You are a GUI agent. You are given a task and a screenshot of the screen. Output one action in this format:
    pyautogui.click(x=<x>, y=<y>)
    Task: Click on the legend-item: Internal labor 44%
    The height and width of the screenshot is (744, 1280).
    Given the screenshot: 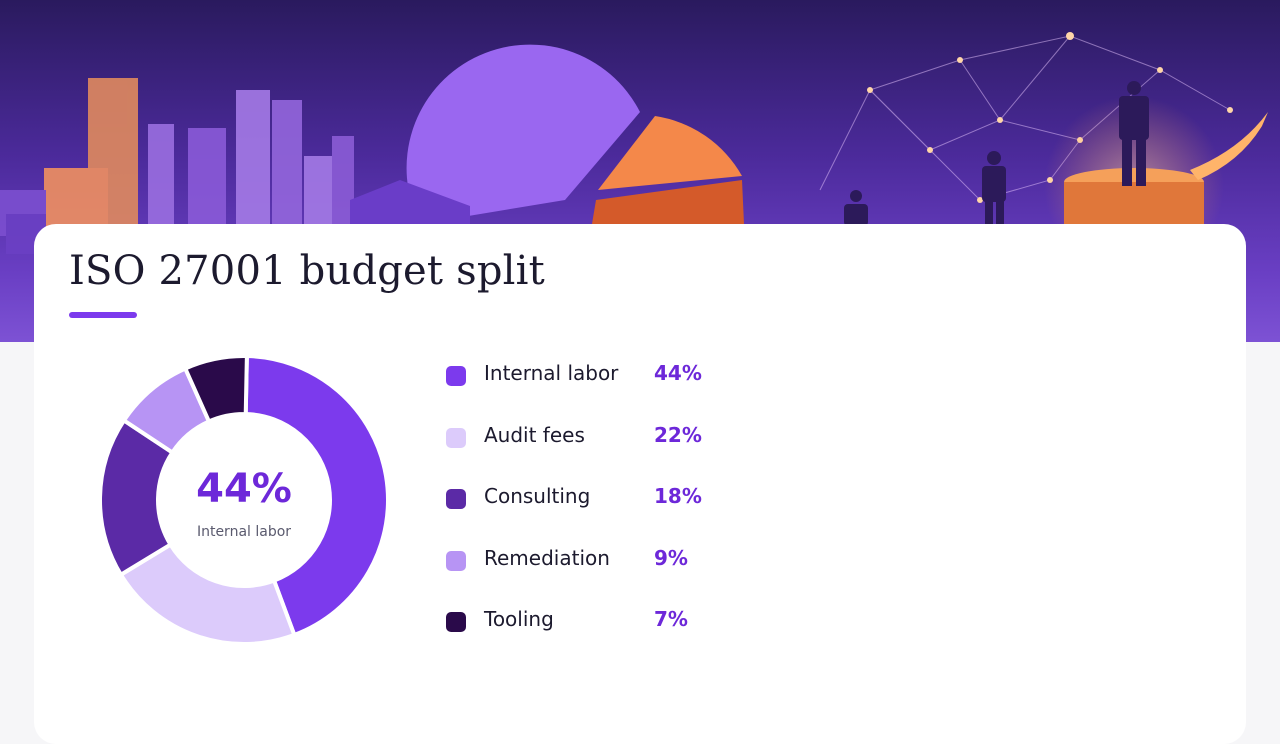 What is the action you would take?
    pyautogui.click(x=606, y=389)
    